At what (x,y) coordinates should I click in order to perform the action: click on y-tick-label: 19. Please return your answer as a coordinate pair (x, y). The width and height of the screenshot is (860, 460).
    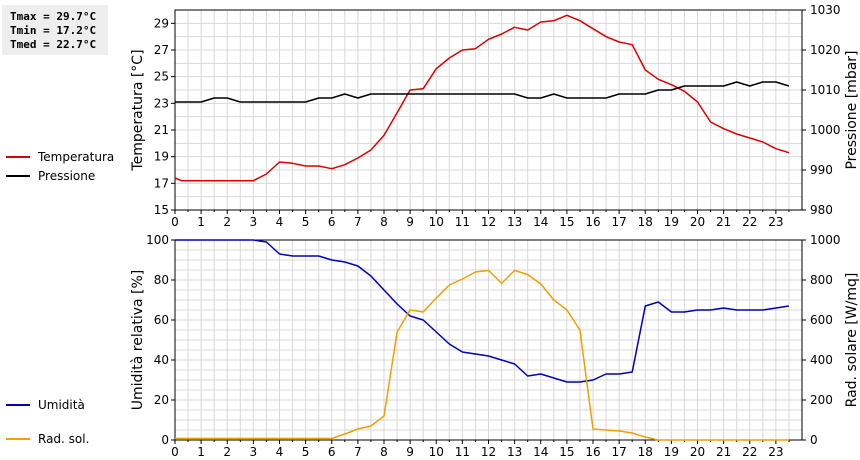
    Looking at the image, I should click on (161, 157).